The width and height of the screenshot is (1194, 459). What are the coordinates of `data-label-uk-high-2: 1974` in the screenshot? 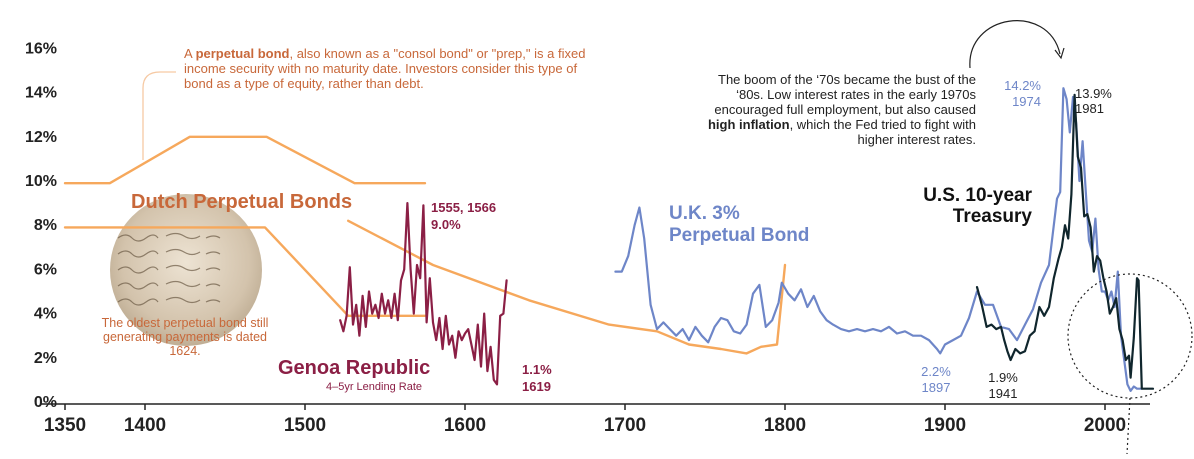 It's located at (1026, 101).